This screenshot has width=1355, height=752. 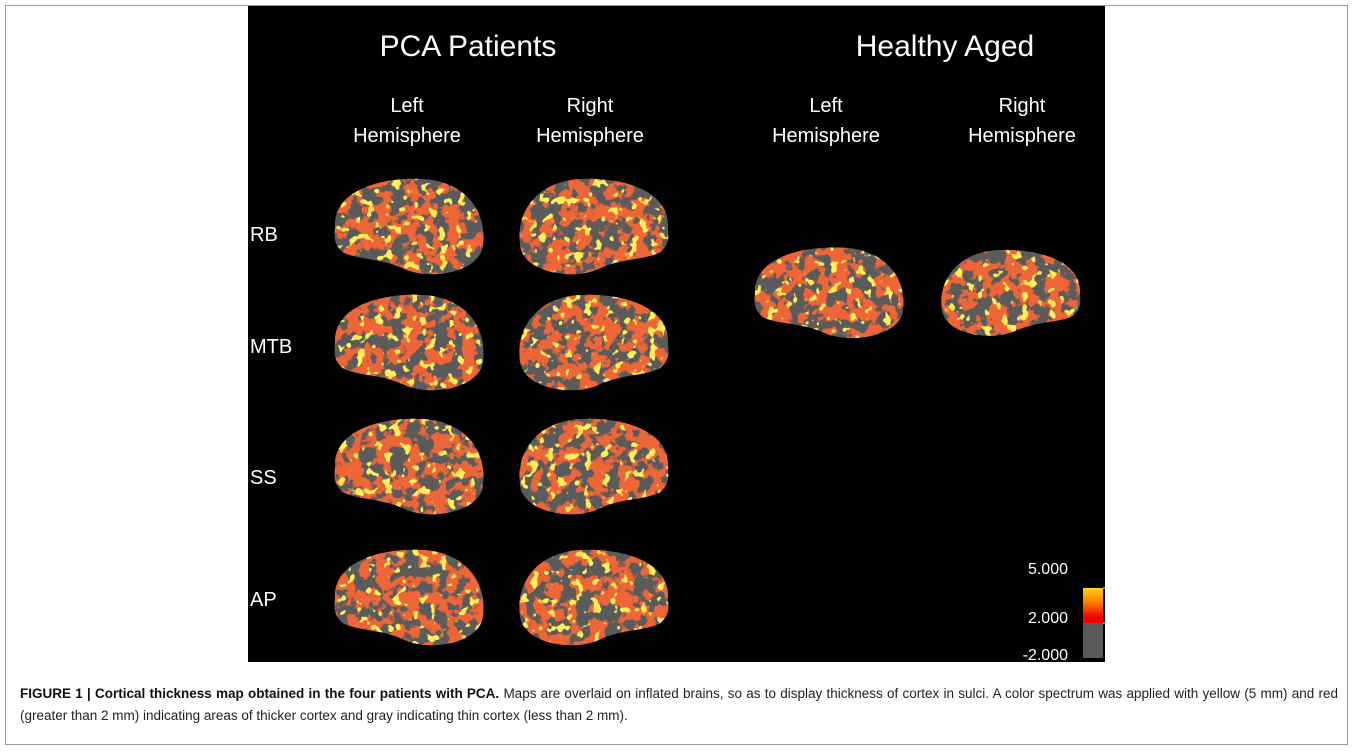 What do you see at coordinates (263, 600) in the screenshot?
I see `row-label: AP` at bounding box center [263, 600].